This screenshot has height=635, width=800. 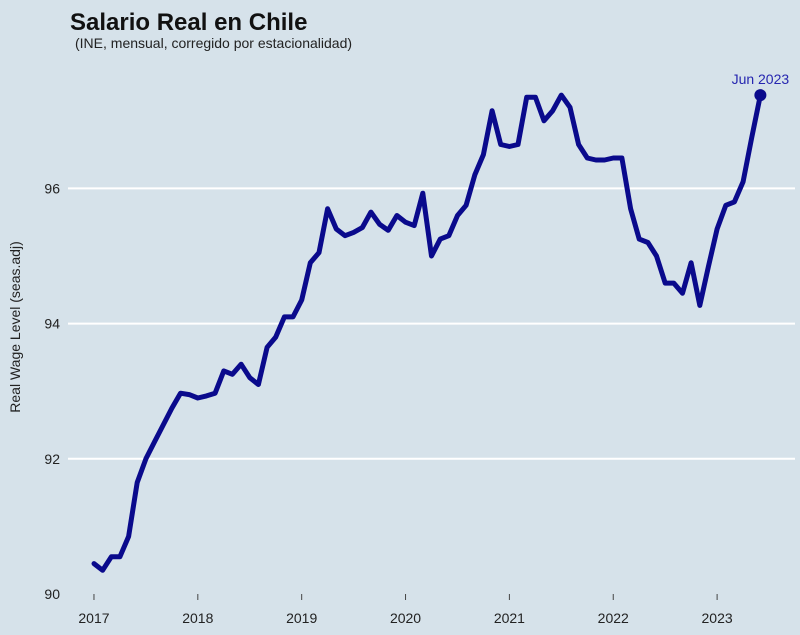 I want to click on endpoint-marker, so click(x=760, y=95).